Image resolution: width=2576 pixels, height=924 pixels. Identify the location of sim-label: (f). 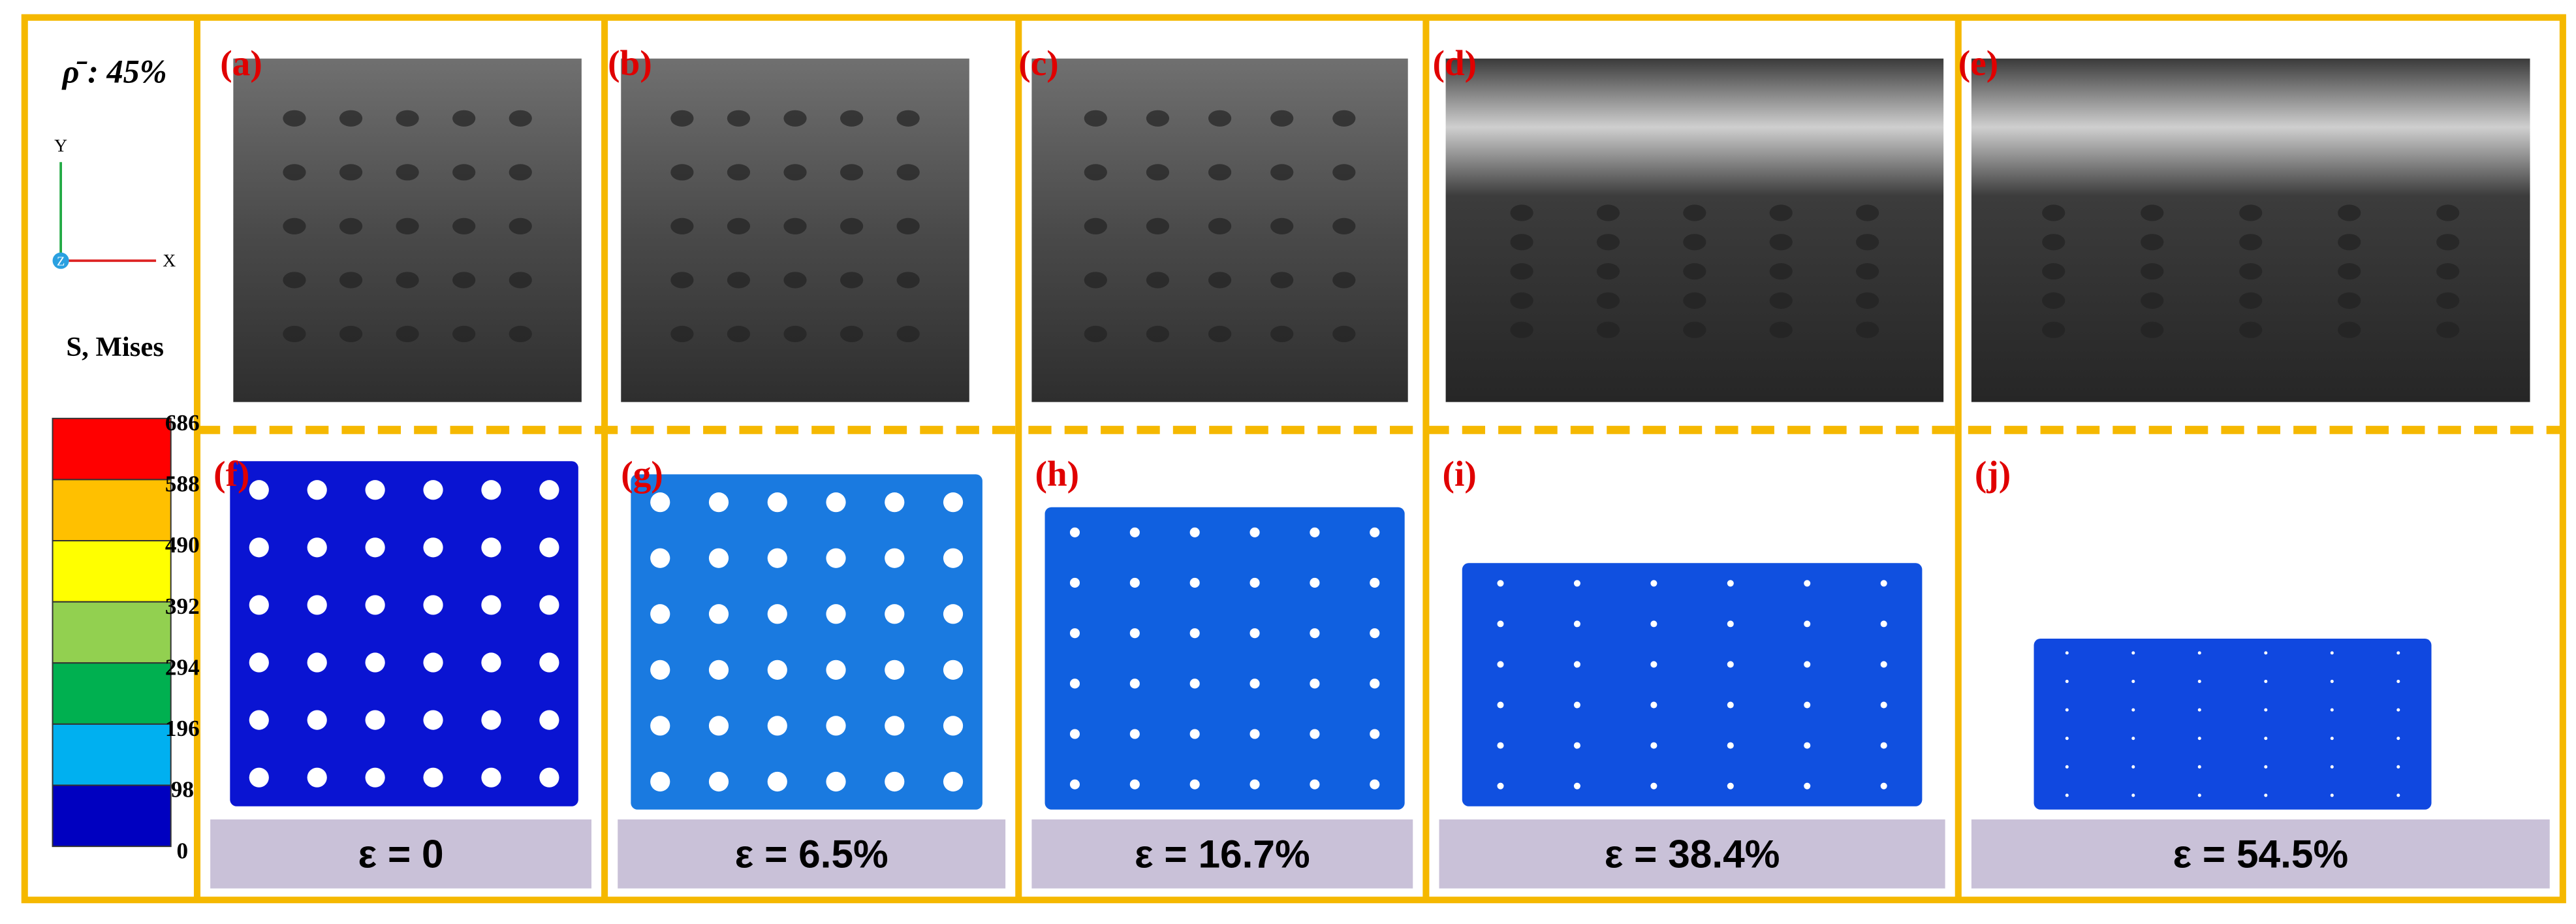
(231, 474).